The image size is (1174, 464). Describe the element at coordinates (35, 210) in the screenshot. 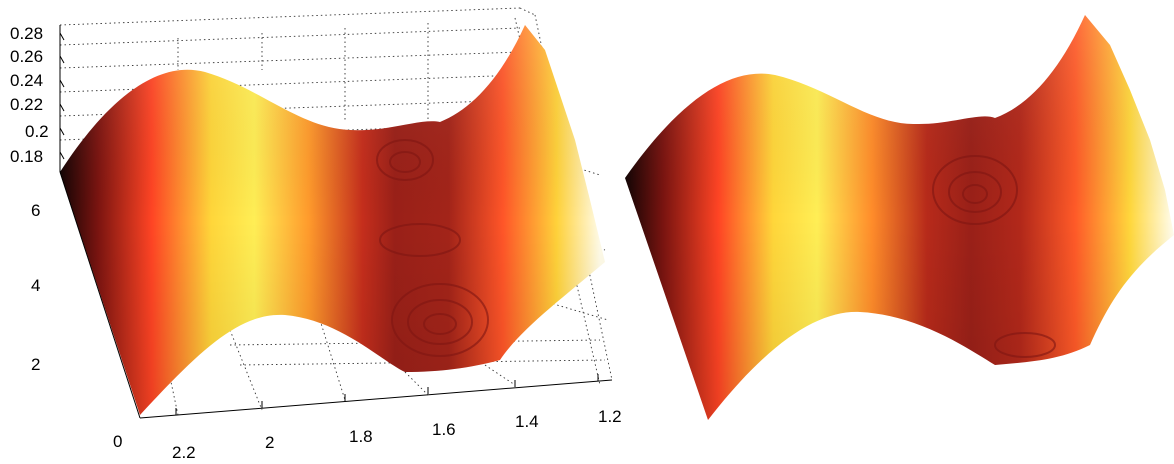

I see `y-tick-label: 6` at that location.